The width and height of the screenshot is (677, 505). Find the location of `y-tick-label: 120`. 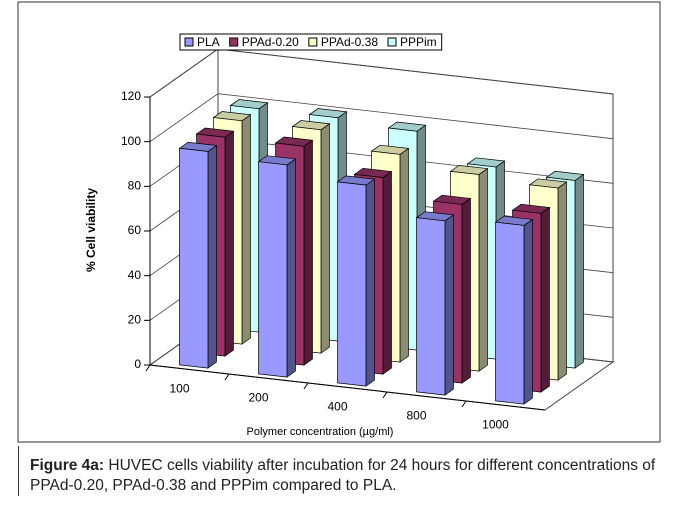

y-tick-label: 120 is located at coordinates (131, 96).